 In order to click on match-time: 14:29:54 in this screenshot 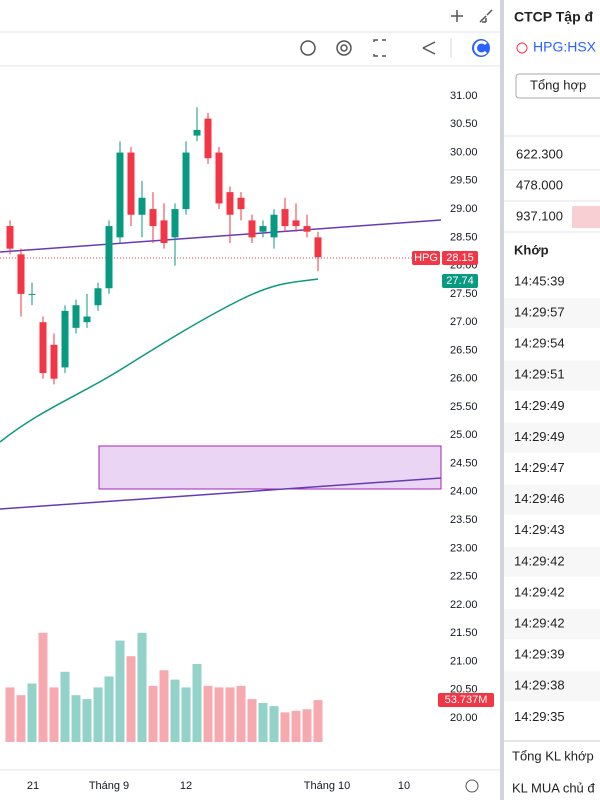, I will do `click(539, 343)`.